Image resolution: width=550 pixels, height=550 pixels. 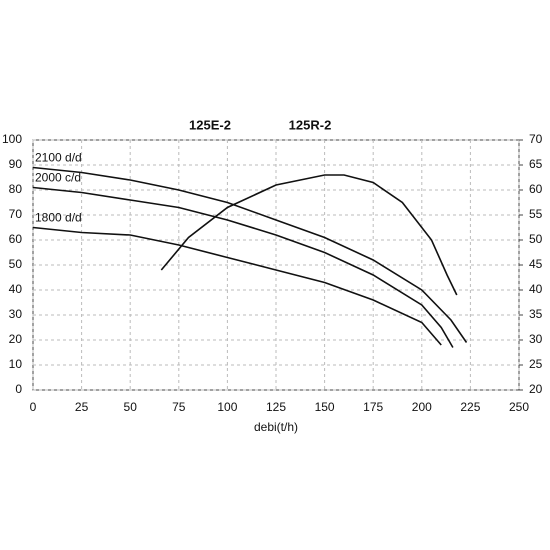 What do you see at coordinates (325, 407) in the screenshot?
I see `x-tick-label: 150` at bounding box center [325, 407].